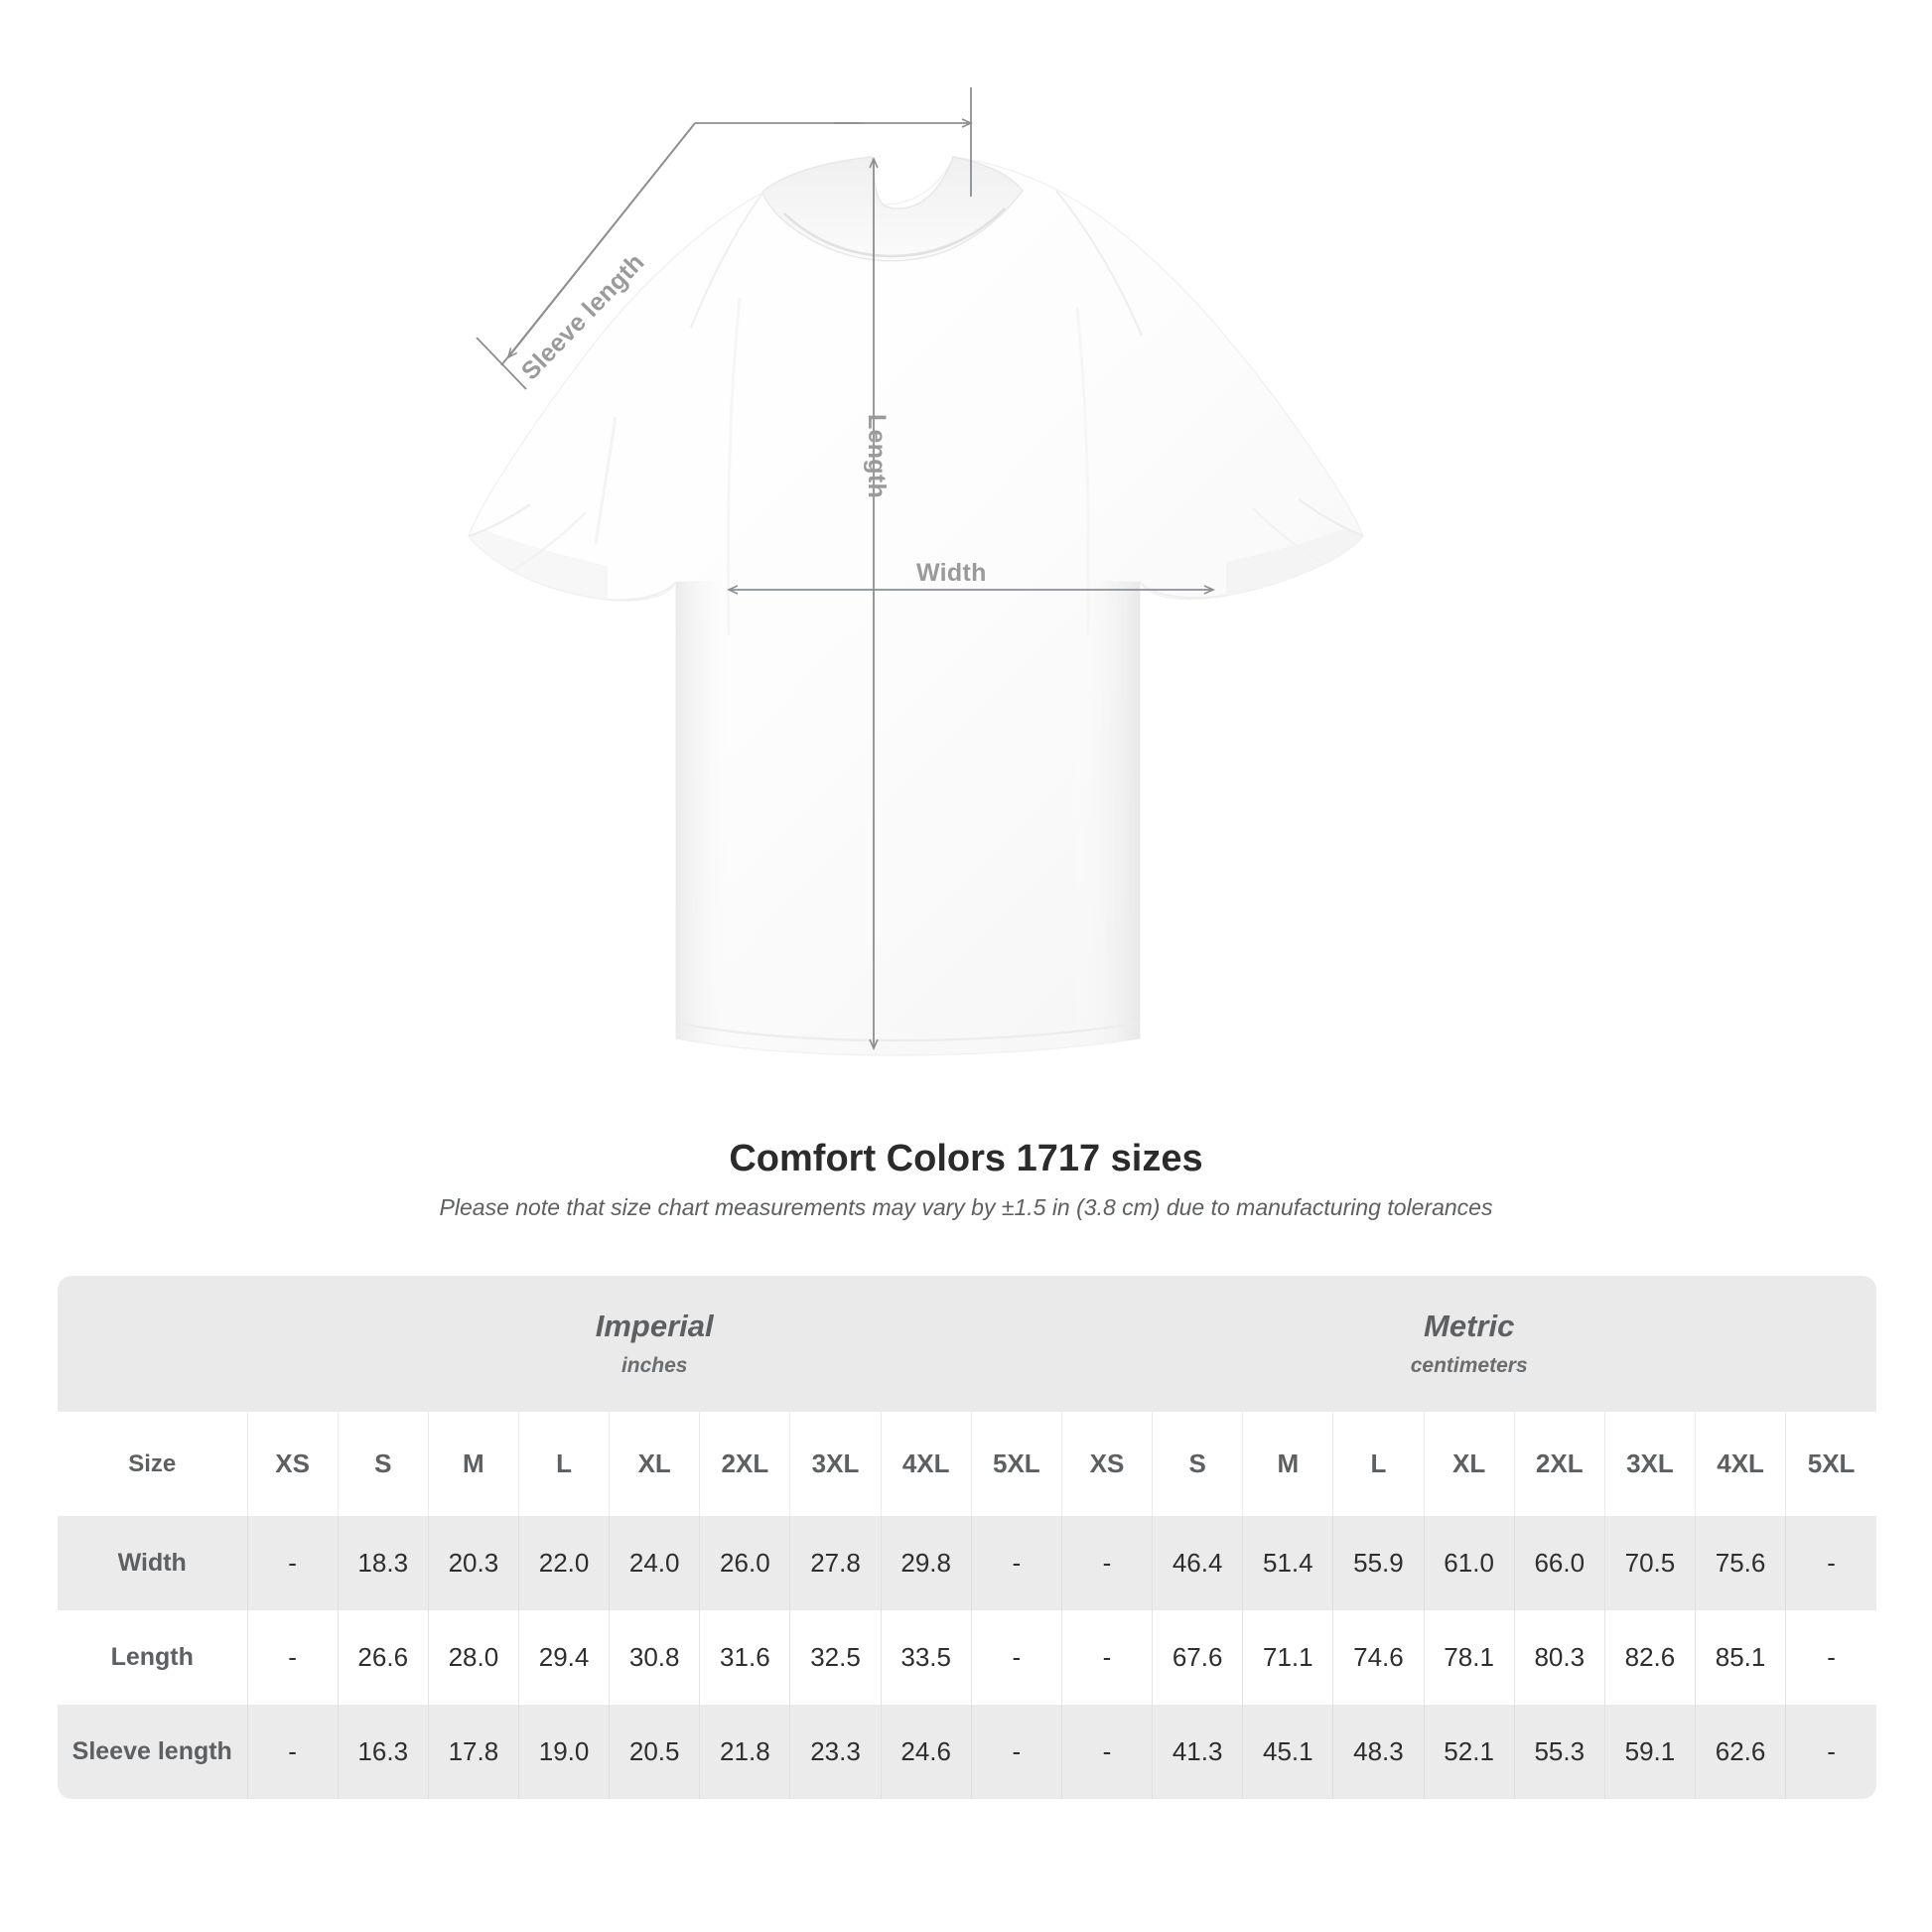  What do you see at coordinates (1198, 1563) in the screenshot?
I see `cell-width-metric-s: 46.4` at bounding box center [1198, 1563].